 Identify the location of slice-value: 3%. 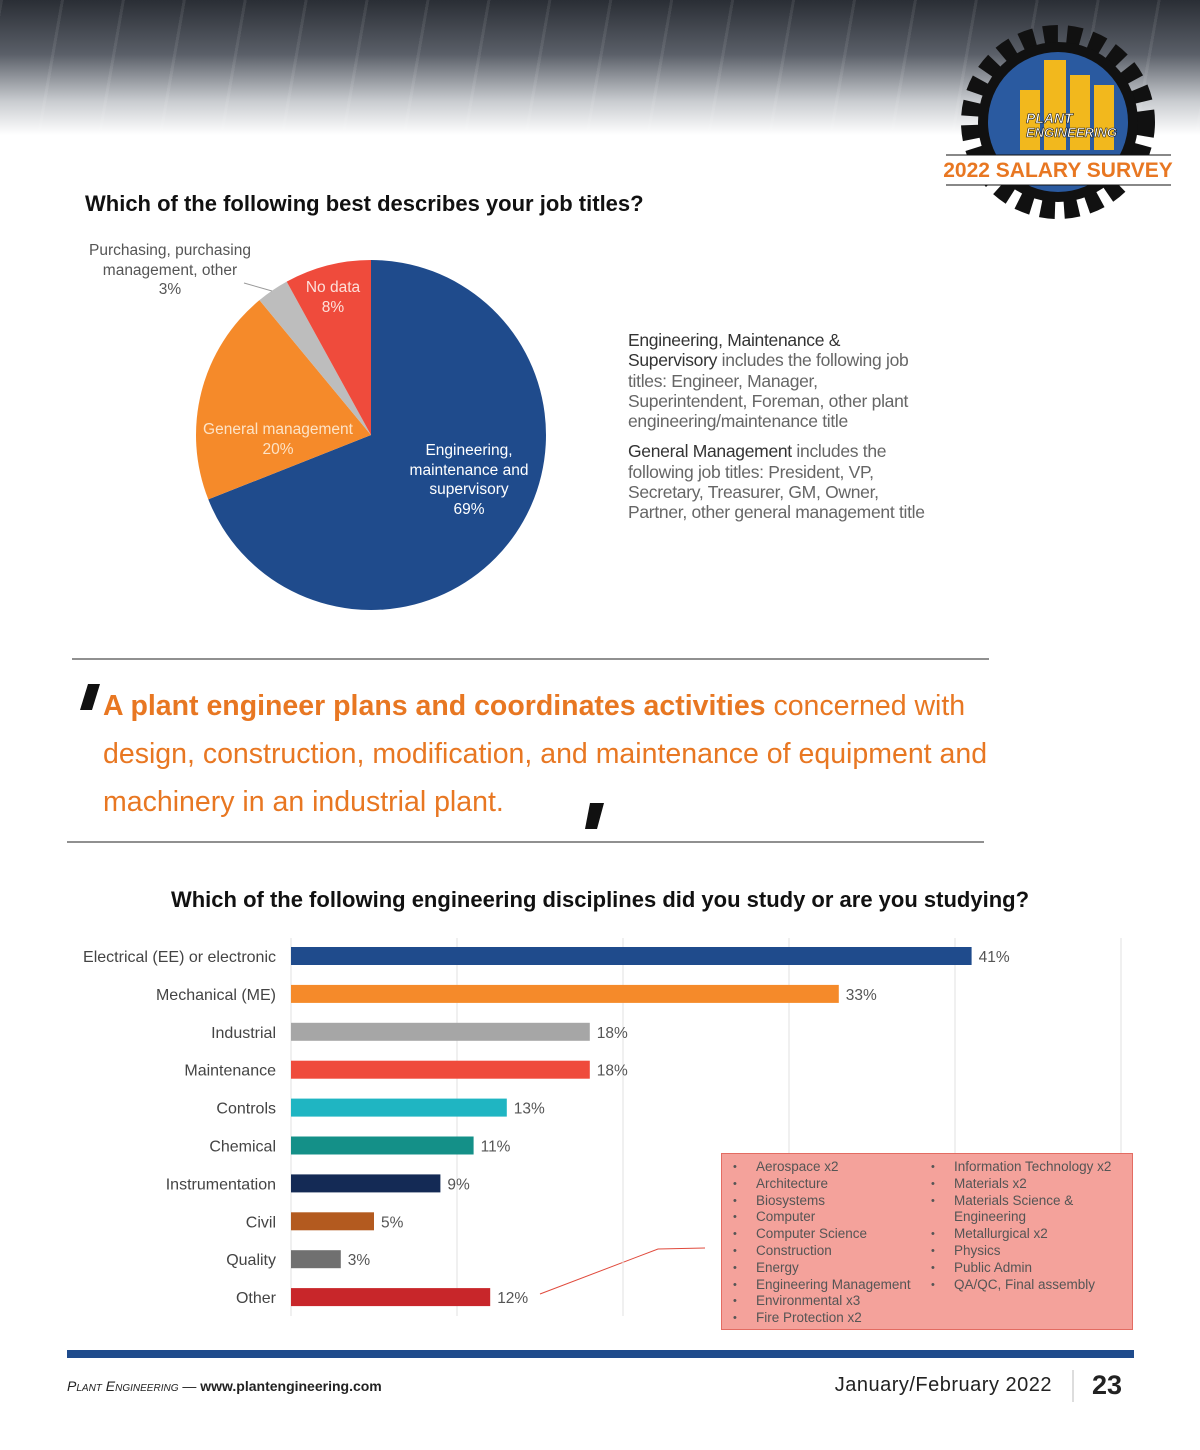
(170, 289).